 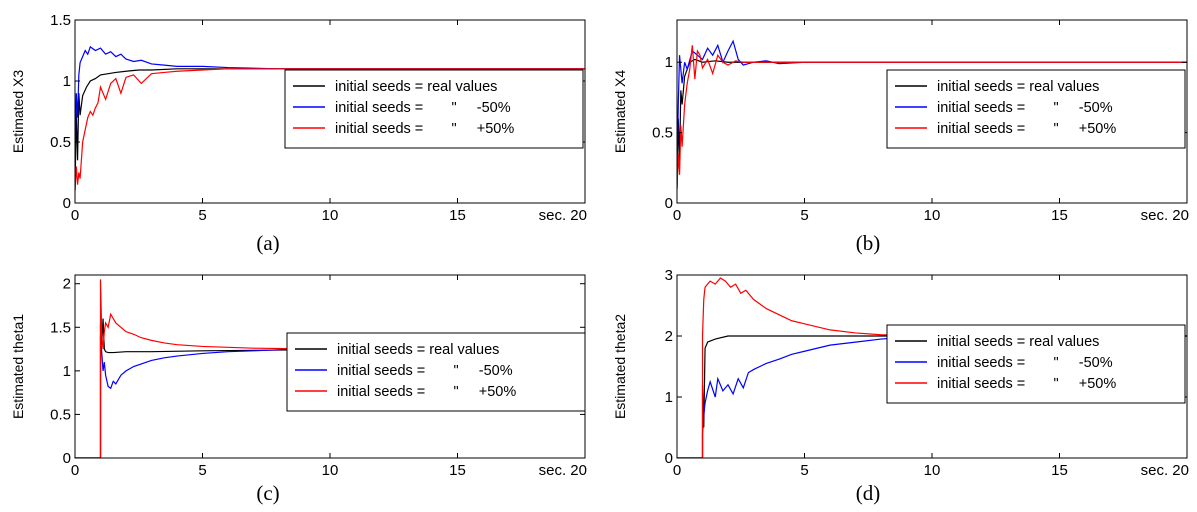 I want to click on y-tick-label: 3, so click(x=669, y=275).